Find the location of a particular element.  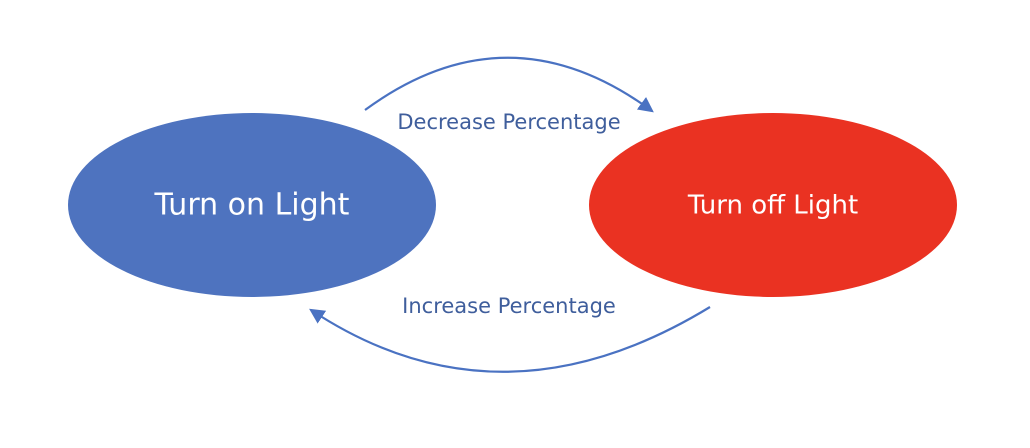

node-turn-on-light-shape is located at coordinates (252, 205).